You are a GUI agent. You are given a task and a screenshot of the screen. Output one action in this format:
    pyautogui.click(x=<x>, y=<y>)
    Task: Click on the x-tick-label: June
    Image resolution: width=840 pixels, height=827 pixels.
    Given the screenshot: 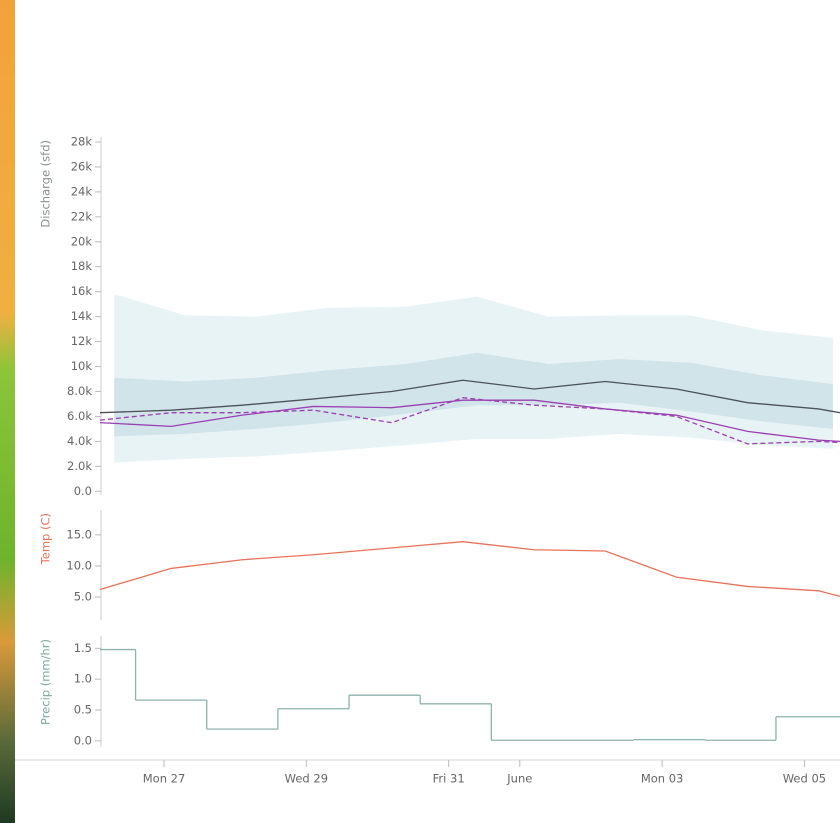 What is the action you would take?
    pyautogui.click(x=519, y=779)
    